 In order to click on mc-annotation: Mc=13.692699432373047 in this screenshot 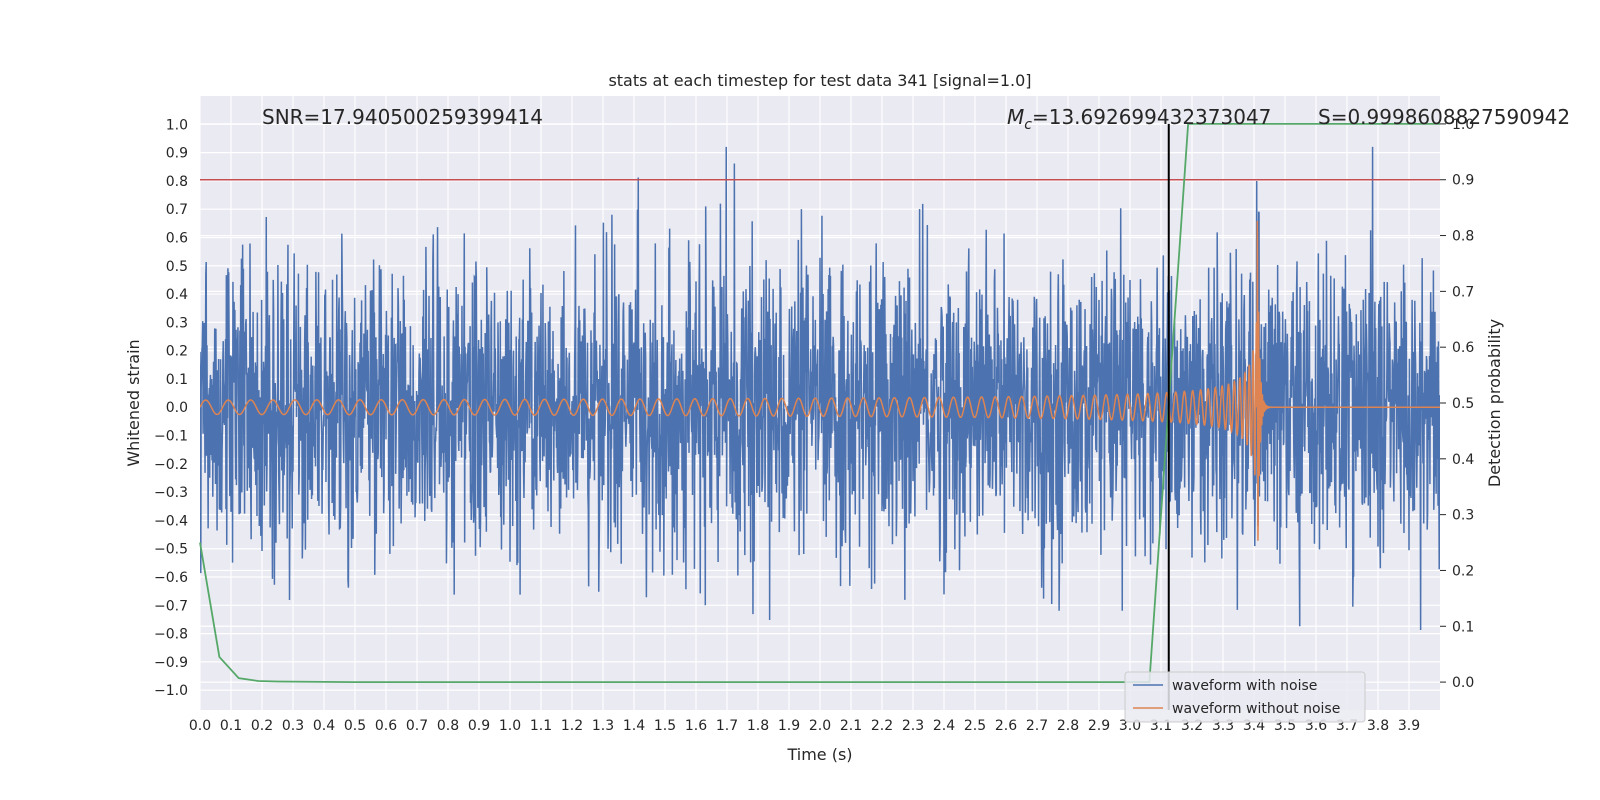, I will do `click(1139, 119)`.